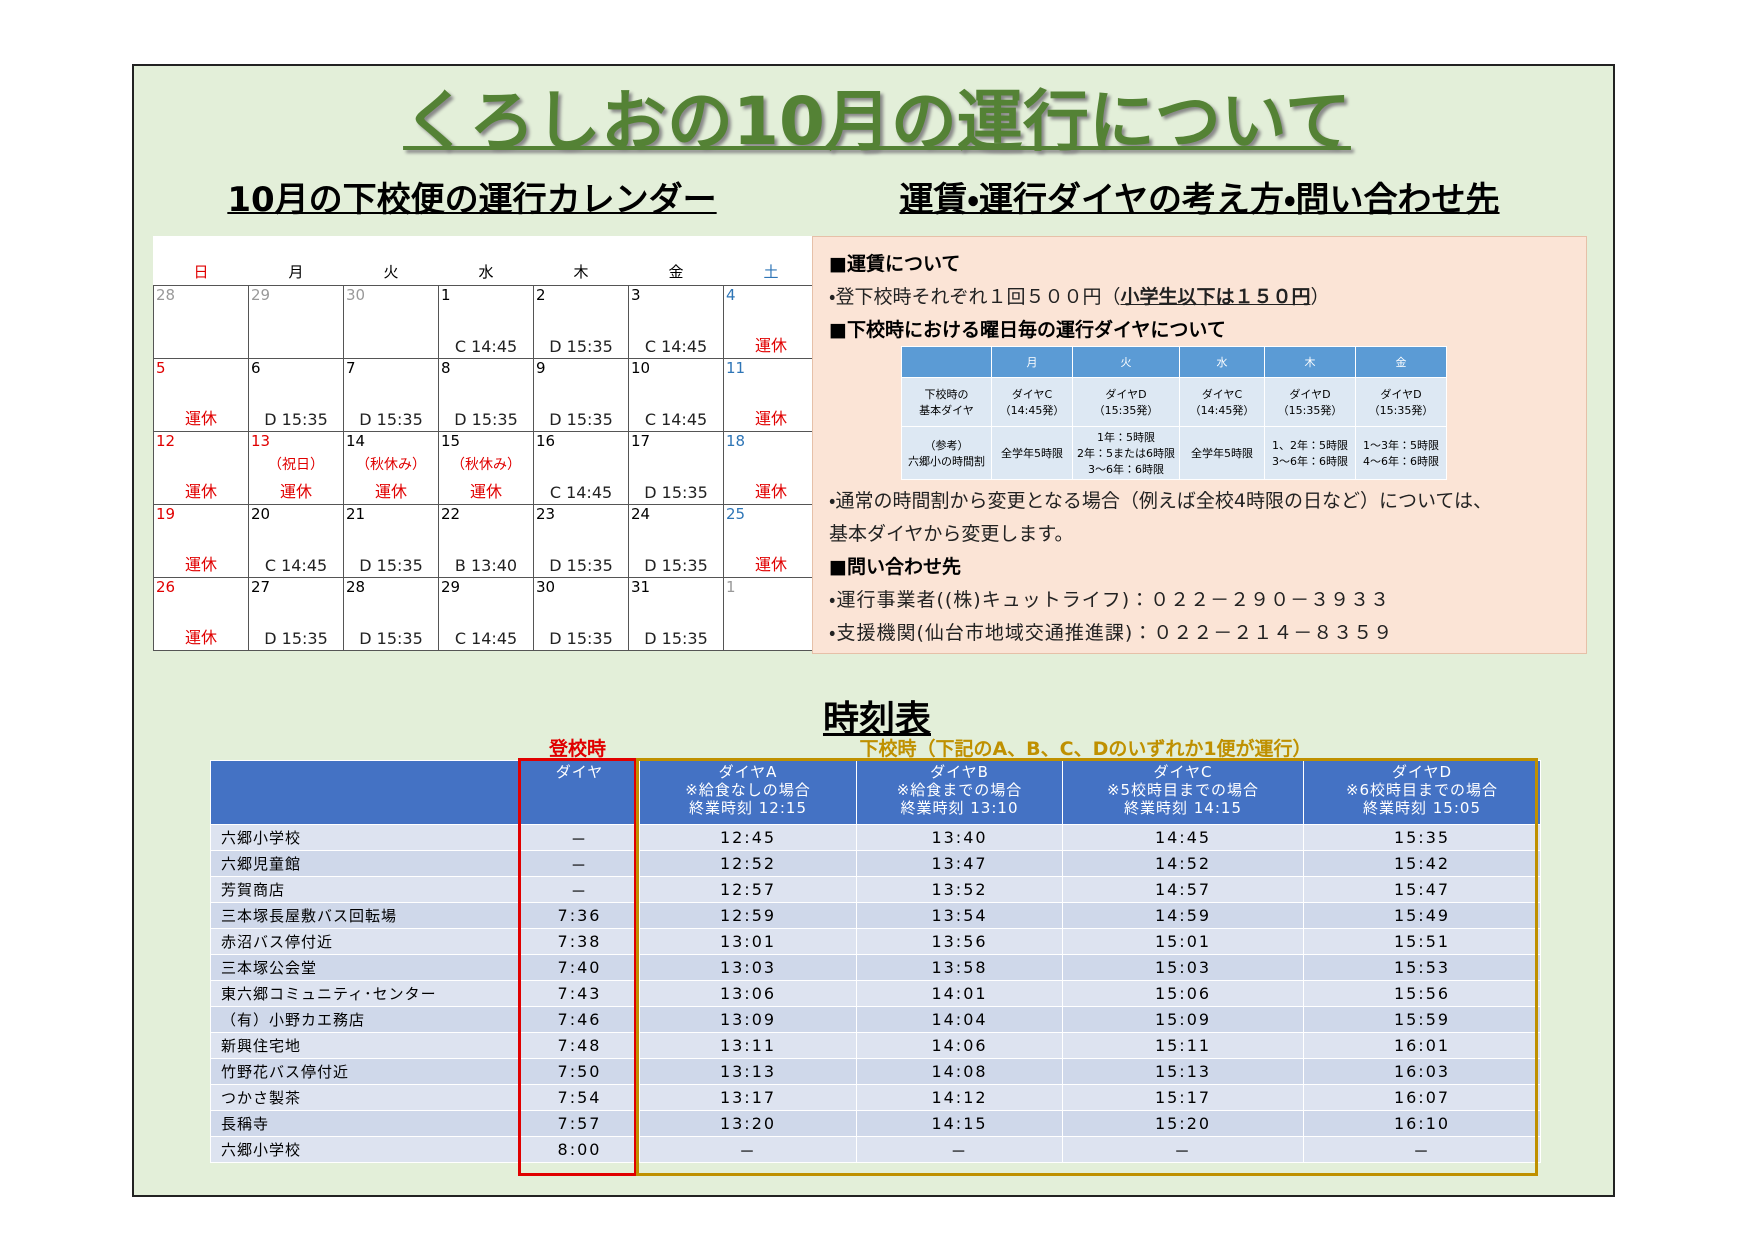  What do you see at coordinates (296, 541) in the screenshot?
I see `day-cell: 20 C 14:45` at bounding box center [296, 541].